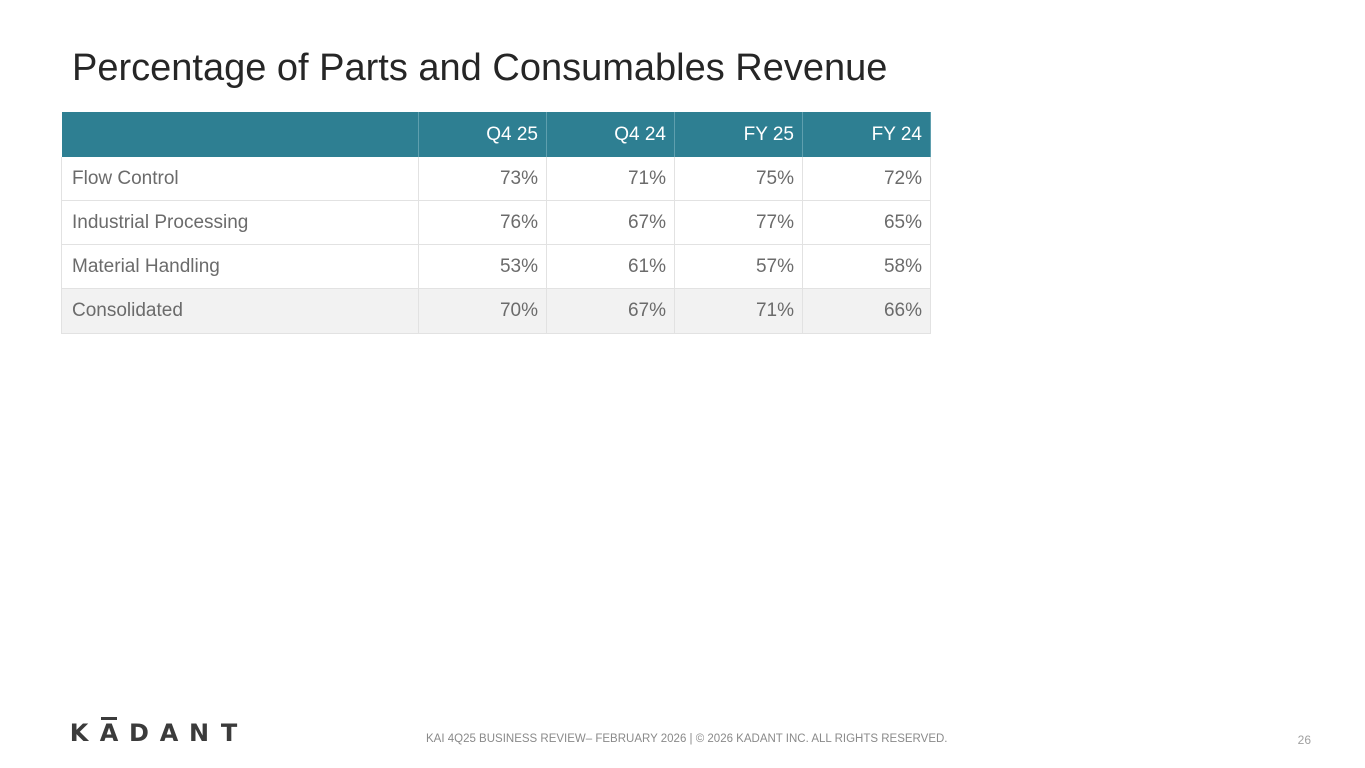 This screenshot has height=768, width=1365. What do you see at coordinates (240, 179) in the screenshot?
I see `row-label: Flow Control` at bounding box center [240, 179].